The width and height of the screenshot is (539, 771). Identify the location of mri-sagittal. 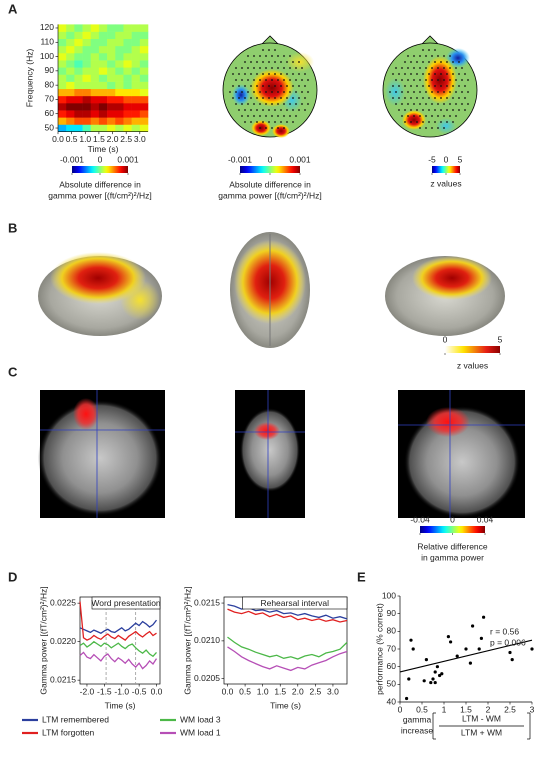
(101, 454).